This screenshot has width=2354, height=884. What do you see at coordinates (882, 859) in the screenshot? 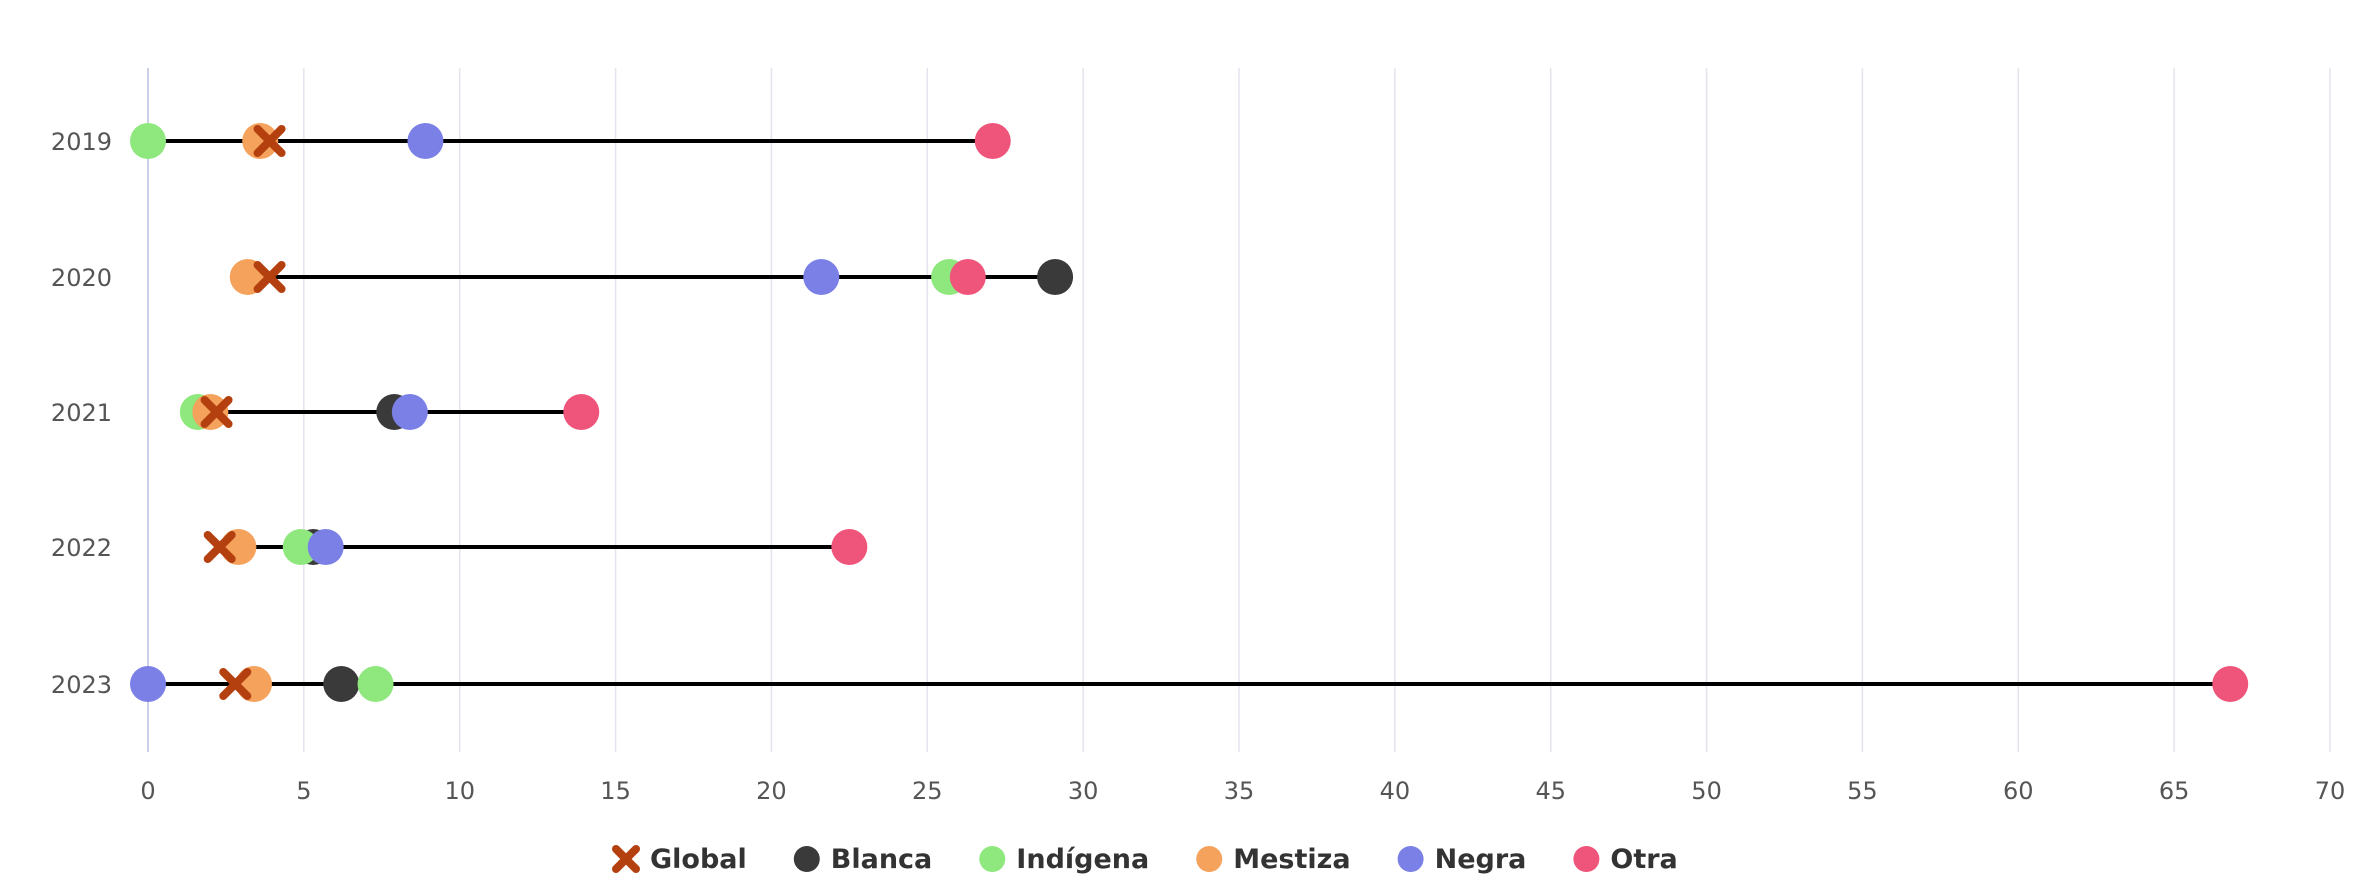
I see `legend-label: Blanca` at bounding box center [882, 859].